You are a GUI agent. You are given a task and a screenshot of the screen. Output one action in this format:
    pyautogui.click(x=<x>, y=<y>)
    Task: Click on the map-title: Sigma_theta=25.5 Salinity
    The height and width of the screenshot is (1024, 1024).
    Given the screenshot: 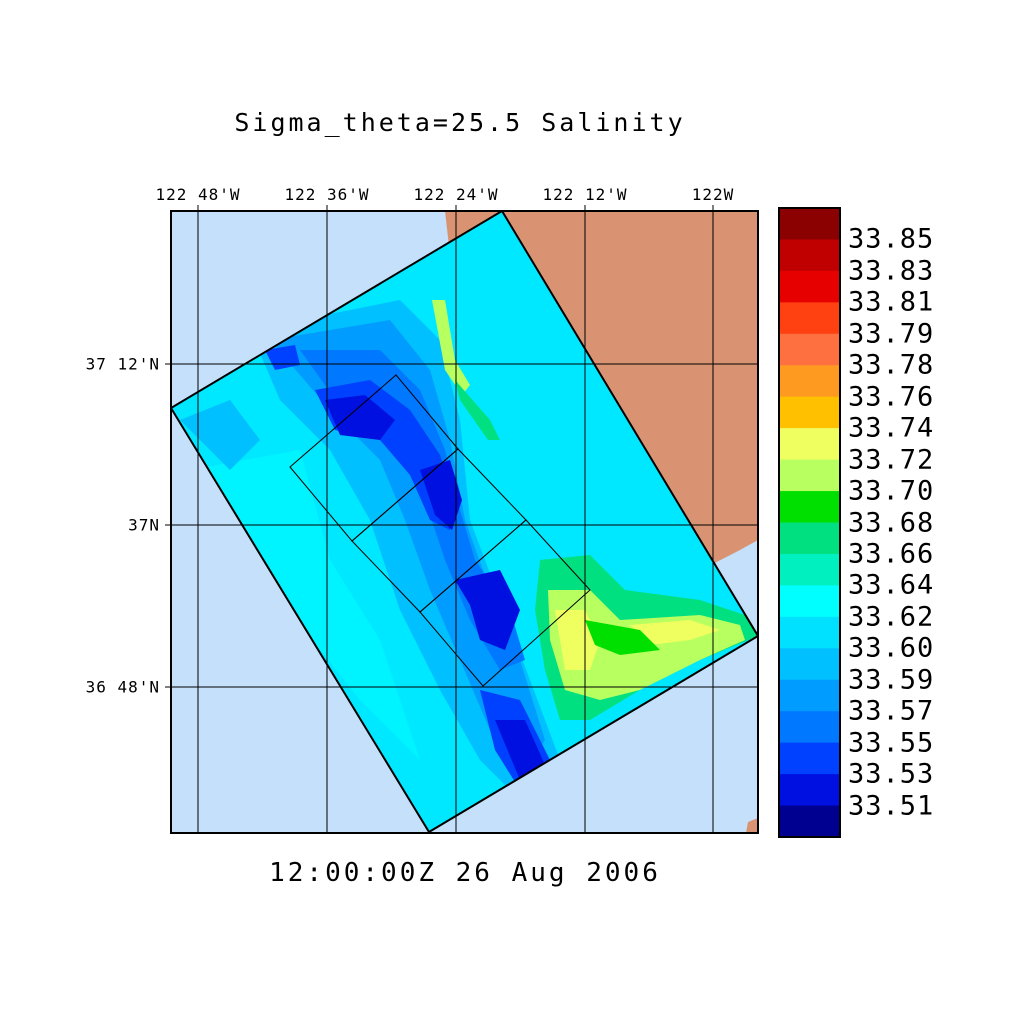 What is the action you would take?
    pyautogui.click(x=460, y=122)
    